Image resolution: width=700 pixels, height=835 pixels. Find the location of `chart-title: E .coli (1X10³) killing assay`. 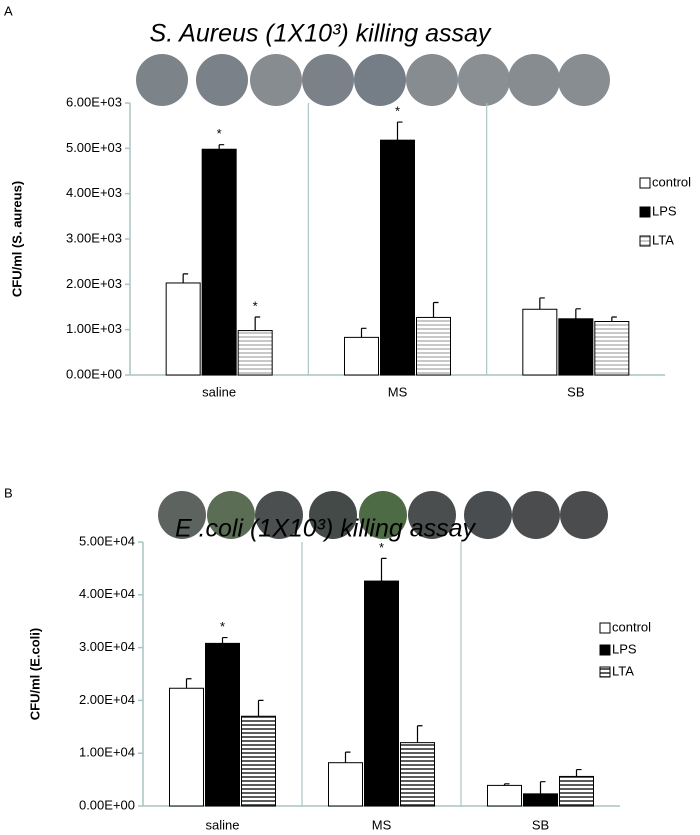

chart-title: E .coli (1X10³) killing assay is located at coordinates (326, 529).